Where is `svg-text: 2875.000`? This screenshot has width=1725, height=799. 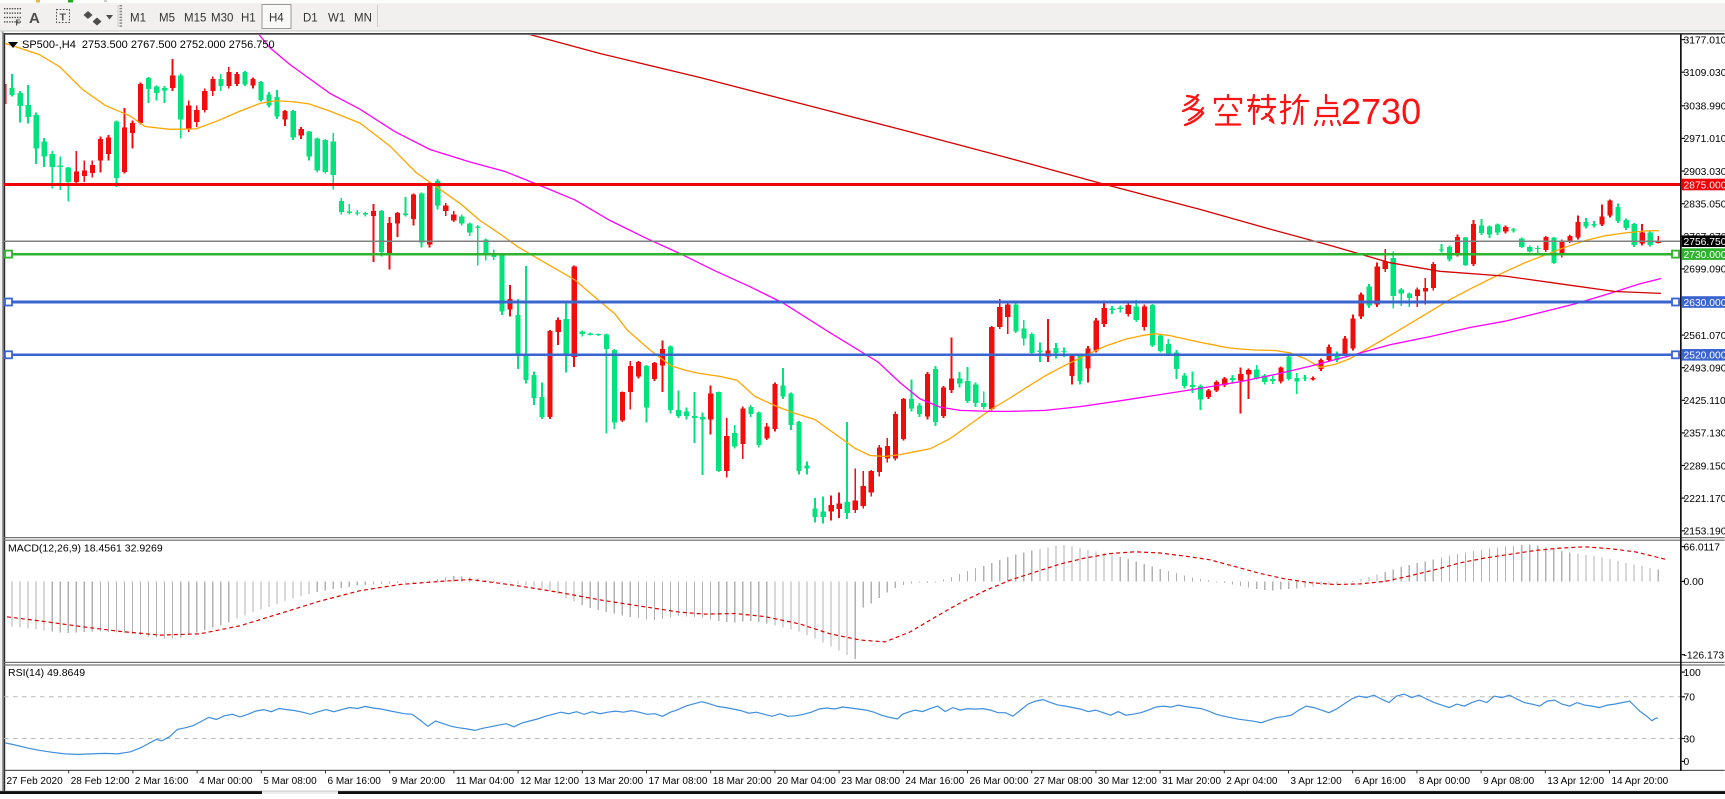 svg-text: 2875.000 is located at coordinates (1704, 185).